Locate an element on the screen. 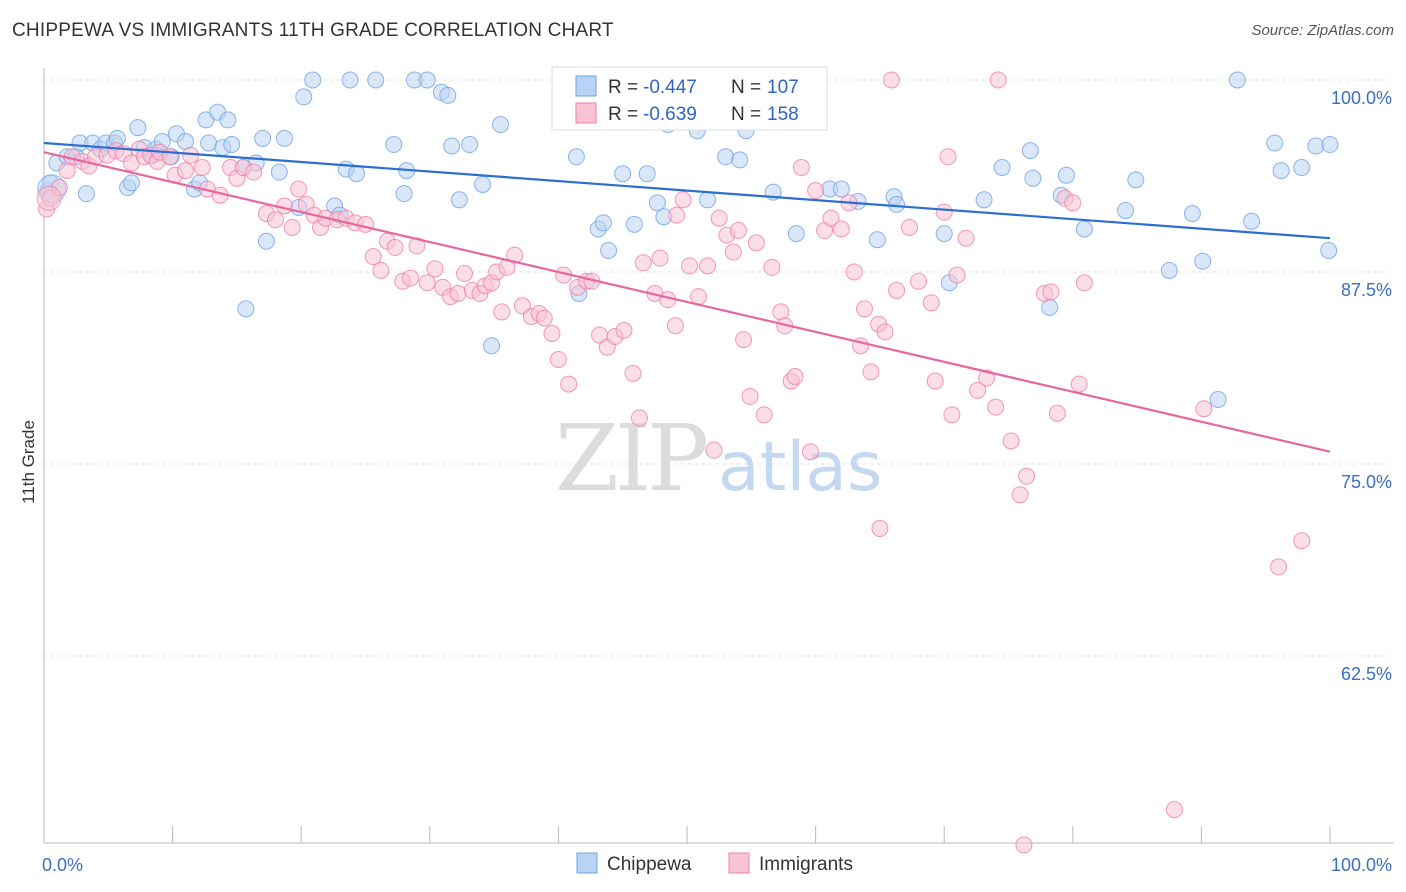 The height and width of the screenshot is (892, 1406). y-tick-labels: 100.0% 87.5% 75.0% 62.5% is located at coordinates (1361, 386).